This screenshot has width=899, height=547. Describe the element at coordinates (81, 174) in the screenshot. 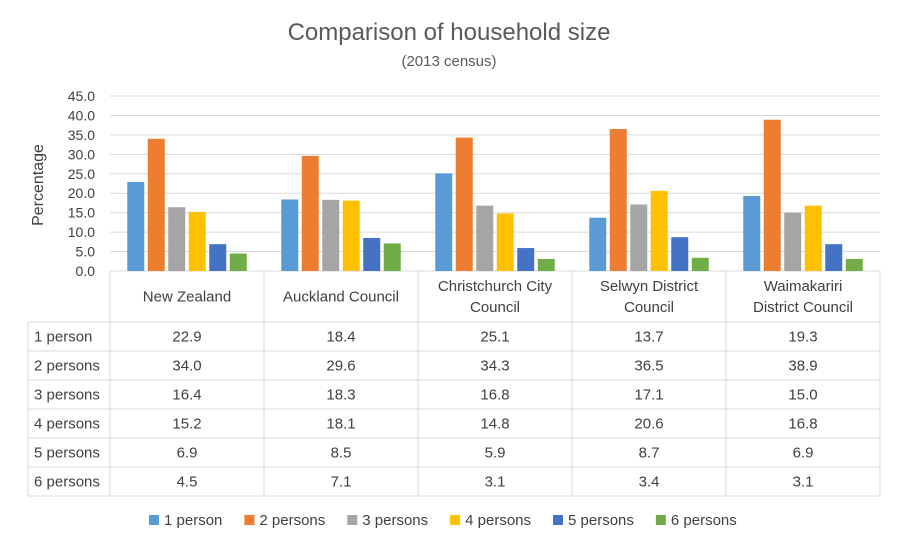

I see `y-tick-label: 25.0` at that location.